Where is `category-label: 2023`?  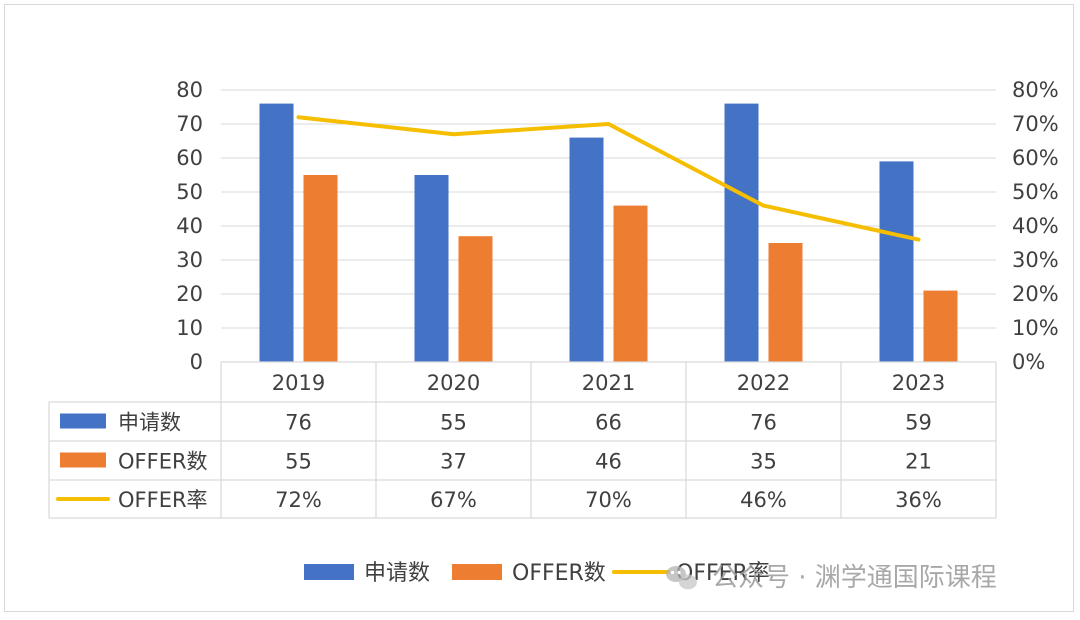 category-label: 2023 is located at coordinates (918, 383).